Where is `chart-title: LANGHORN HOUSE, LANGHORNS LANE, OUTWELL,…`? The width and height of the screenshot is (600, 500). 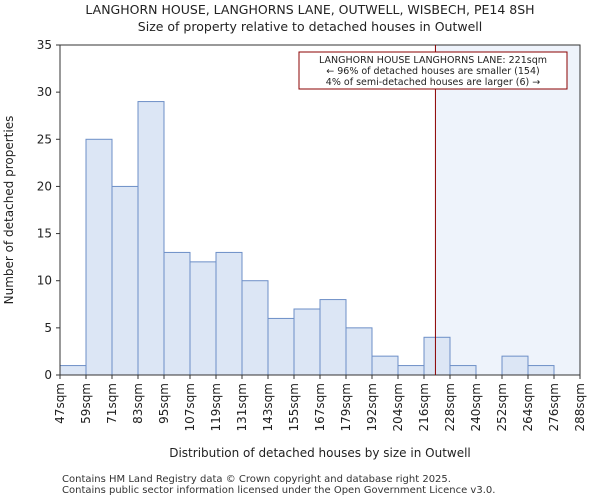
chart-title: LANGHORN HOUSE, LANGHORNS LANE, OUTWELL,… is located at coordinates (309, 9).